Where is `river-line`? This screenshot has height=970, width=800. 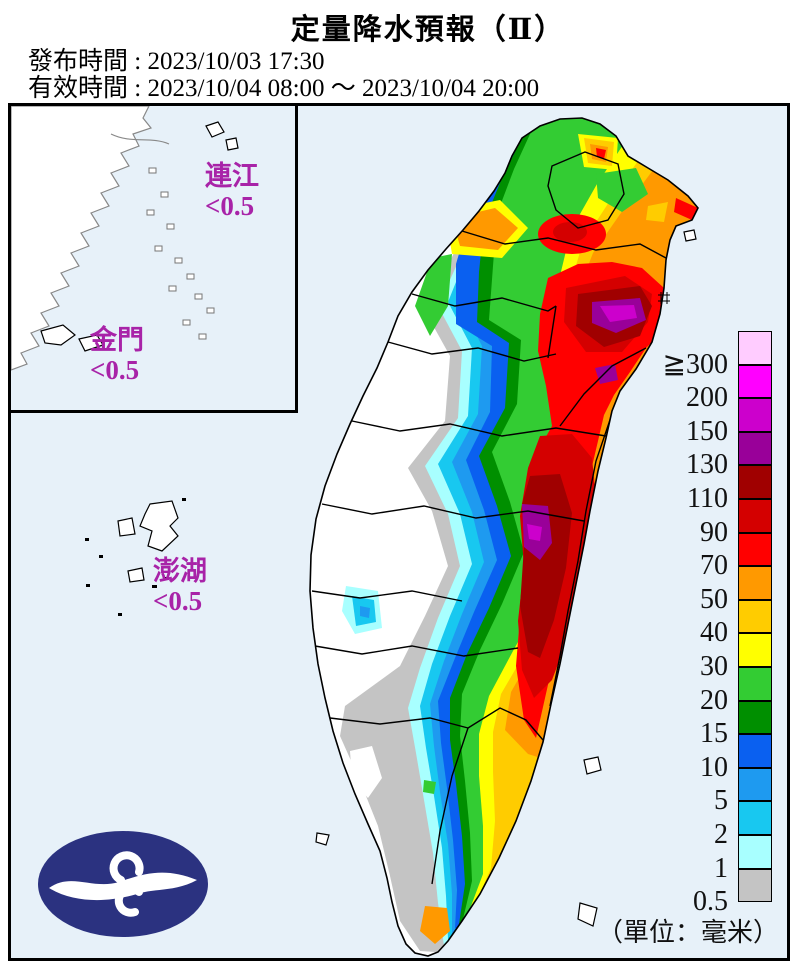 river-line is located at coordinates (140, 139).